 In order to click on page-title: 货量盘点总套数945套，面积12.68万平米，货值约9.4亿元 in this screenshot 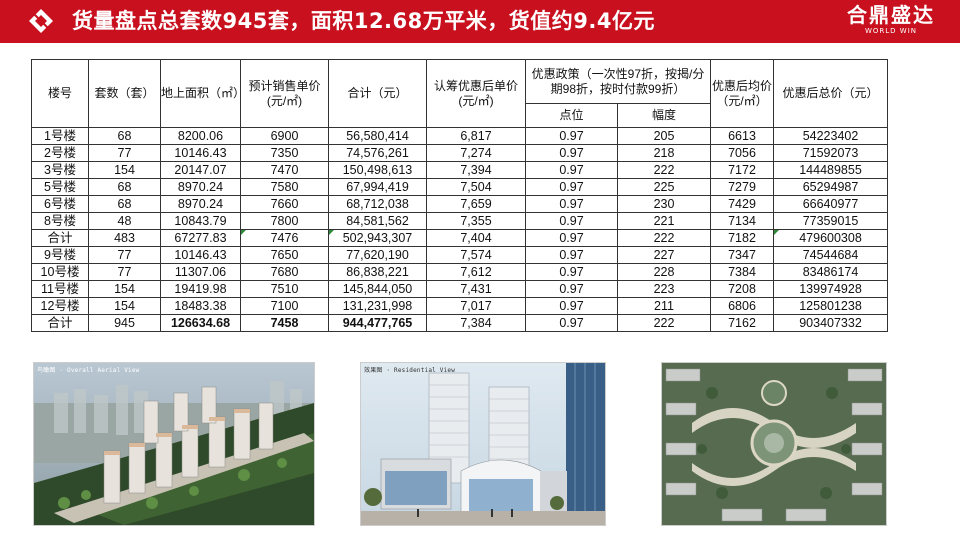, I will do `click(363, 21)`.